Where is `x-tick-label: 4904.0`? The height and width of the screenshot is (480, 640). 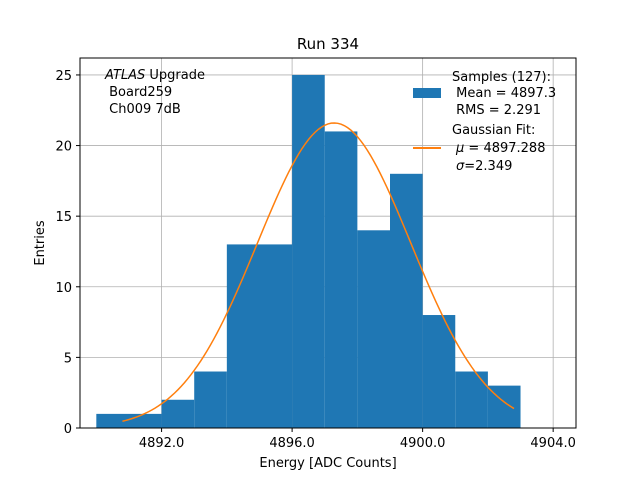 x-tick-label: 4904.0 is located at coordinates (553, 443).